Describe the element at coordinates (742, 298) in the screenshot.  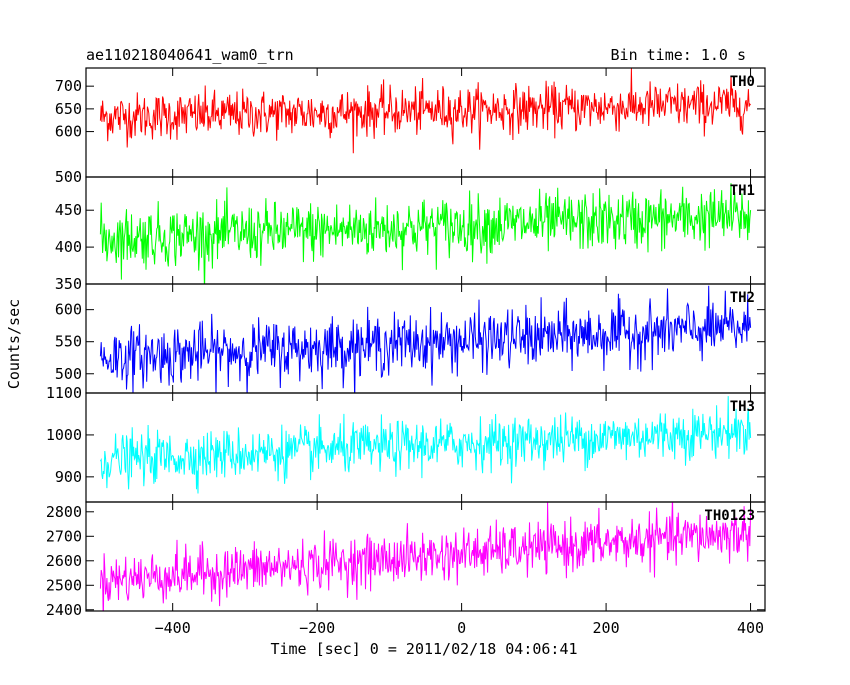
I see `panel-label-th2: TH2` at that location.